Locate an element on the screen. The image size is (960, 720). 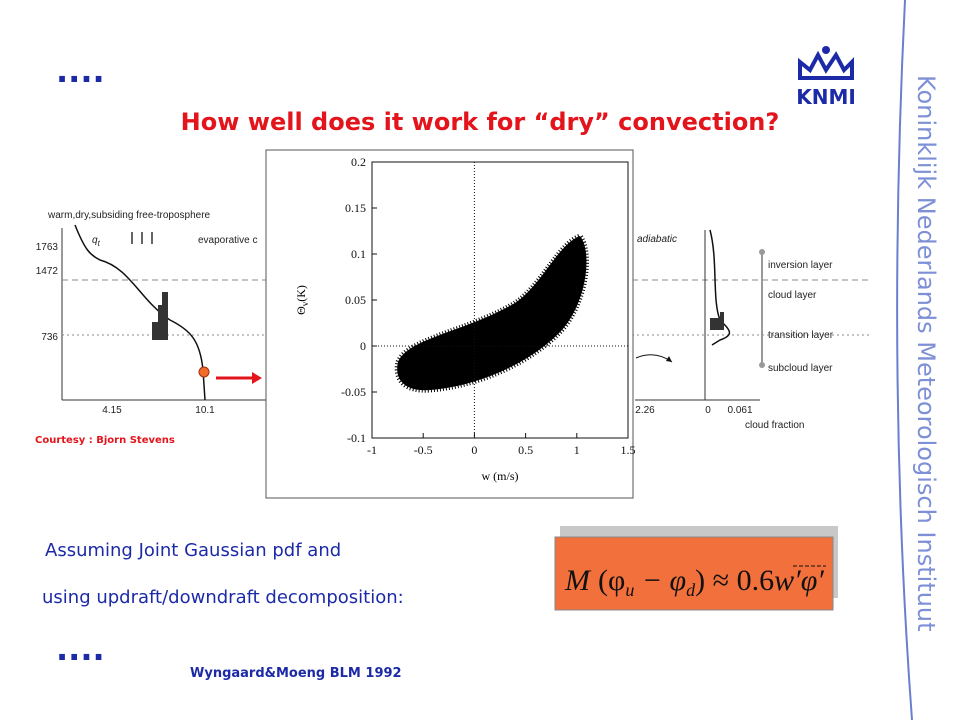
fig-label: 0.061 is located at coordinates (739, 410).